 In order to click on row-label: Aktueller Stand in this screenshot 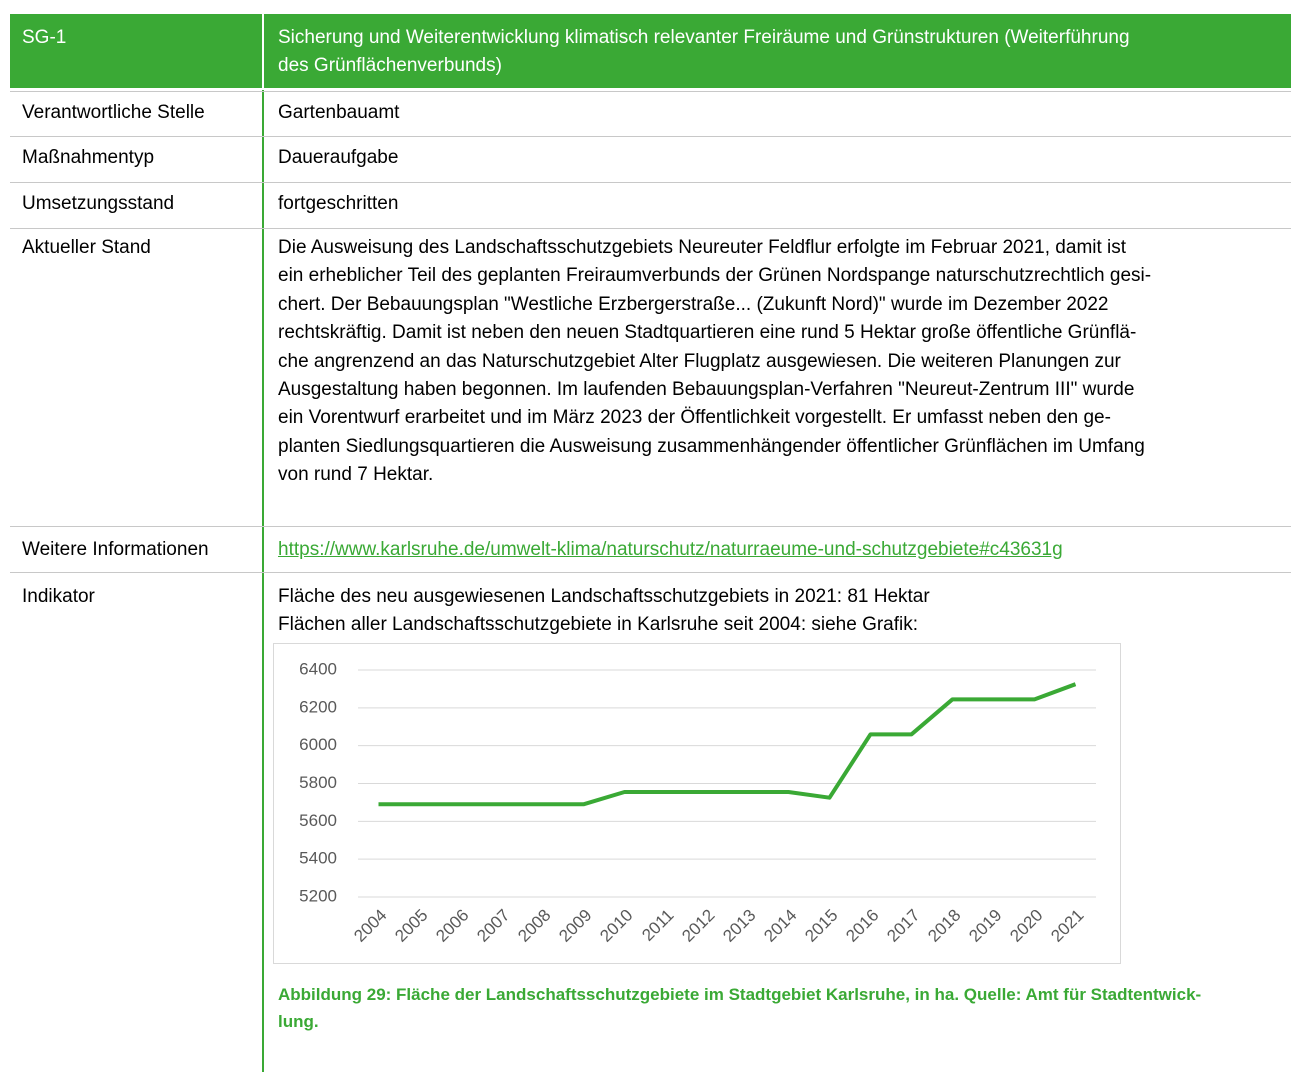, I will do `click(86, 247)`.